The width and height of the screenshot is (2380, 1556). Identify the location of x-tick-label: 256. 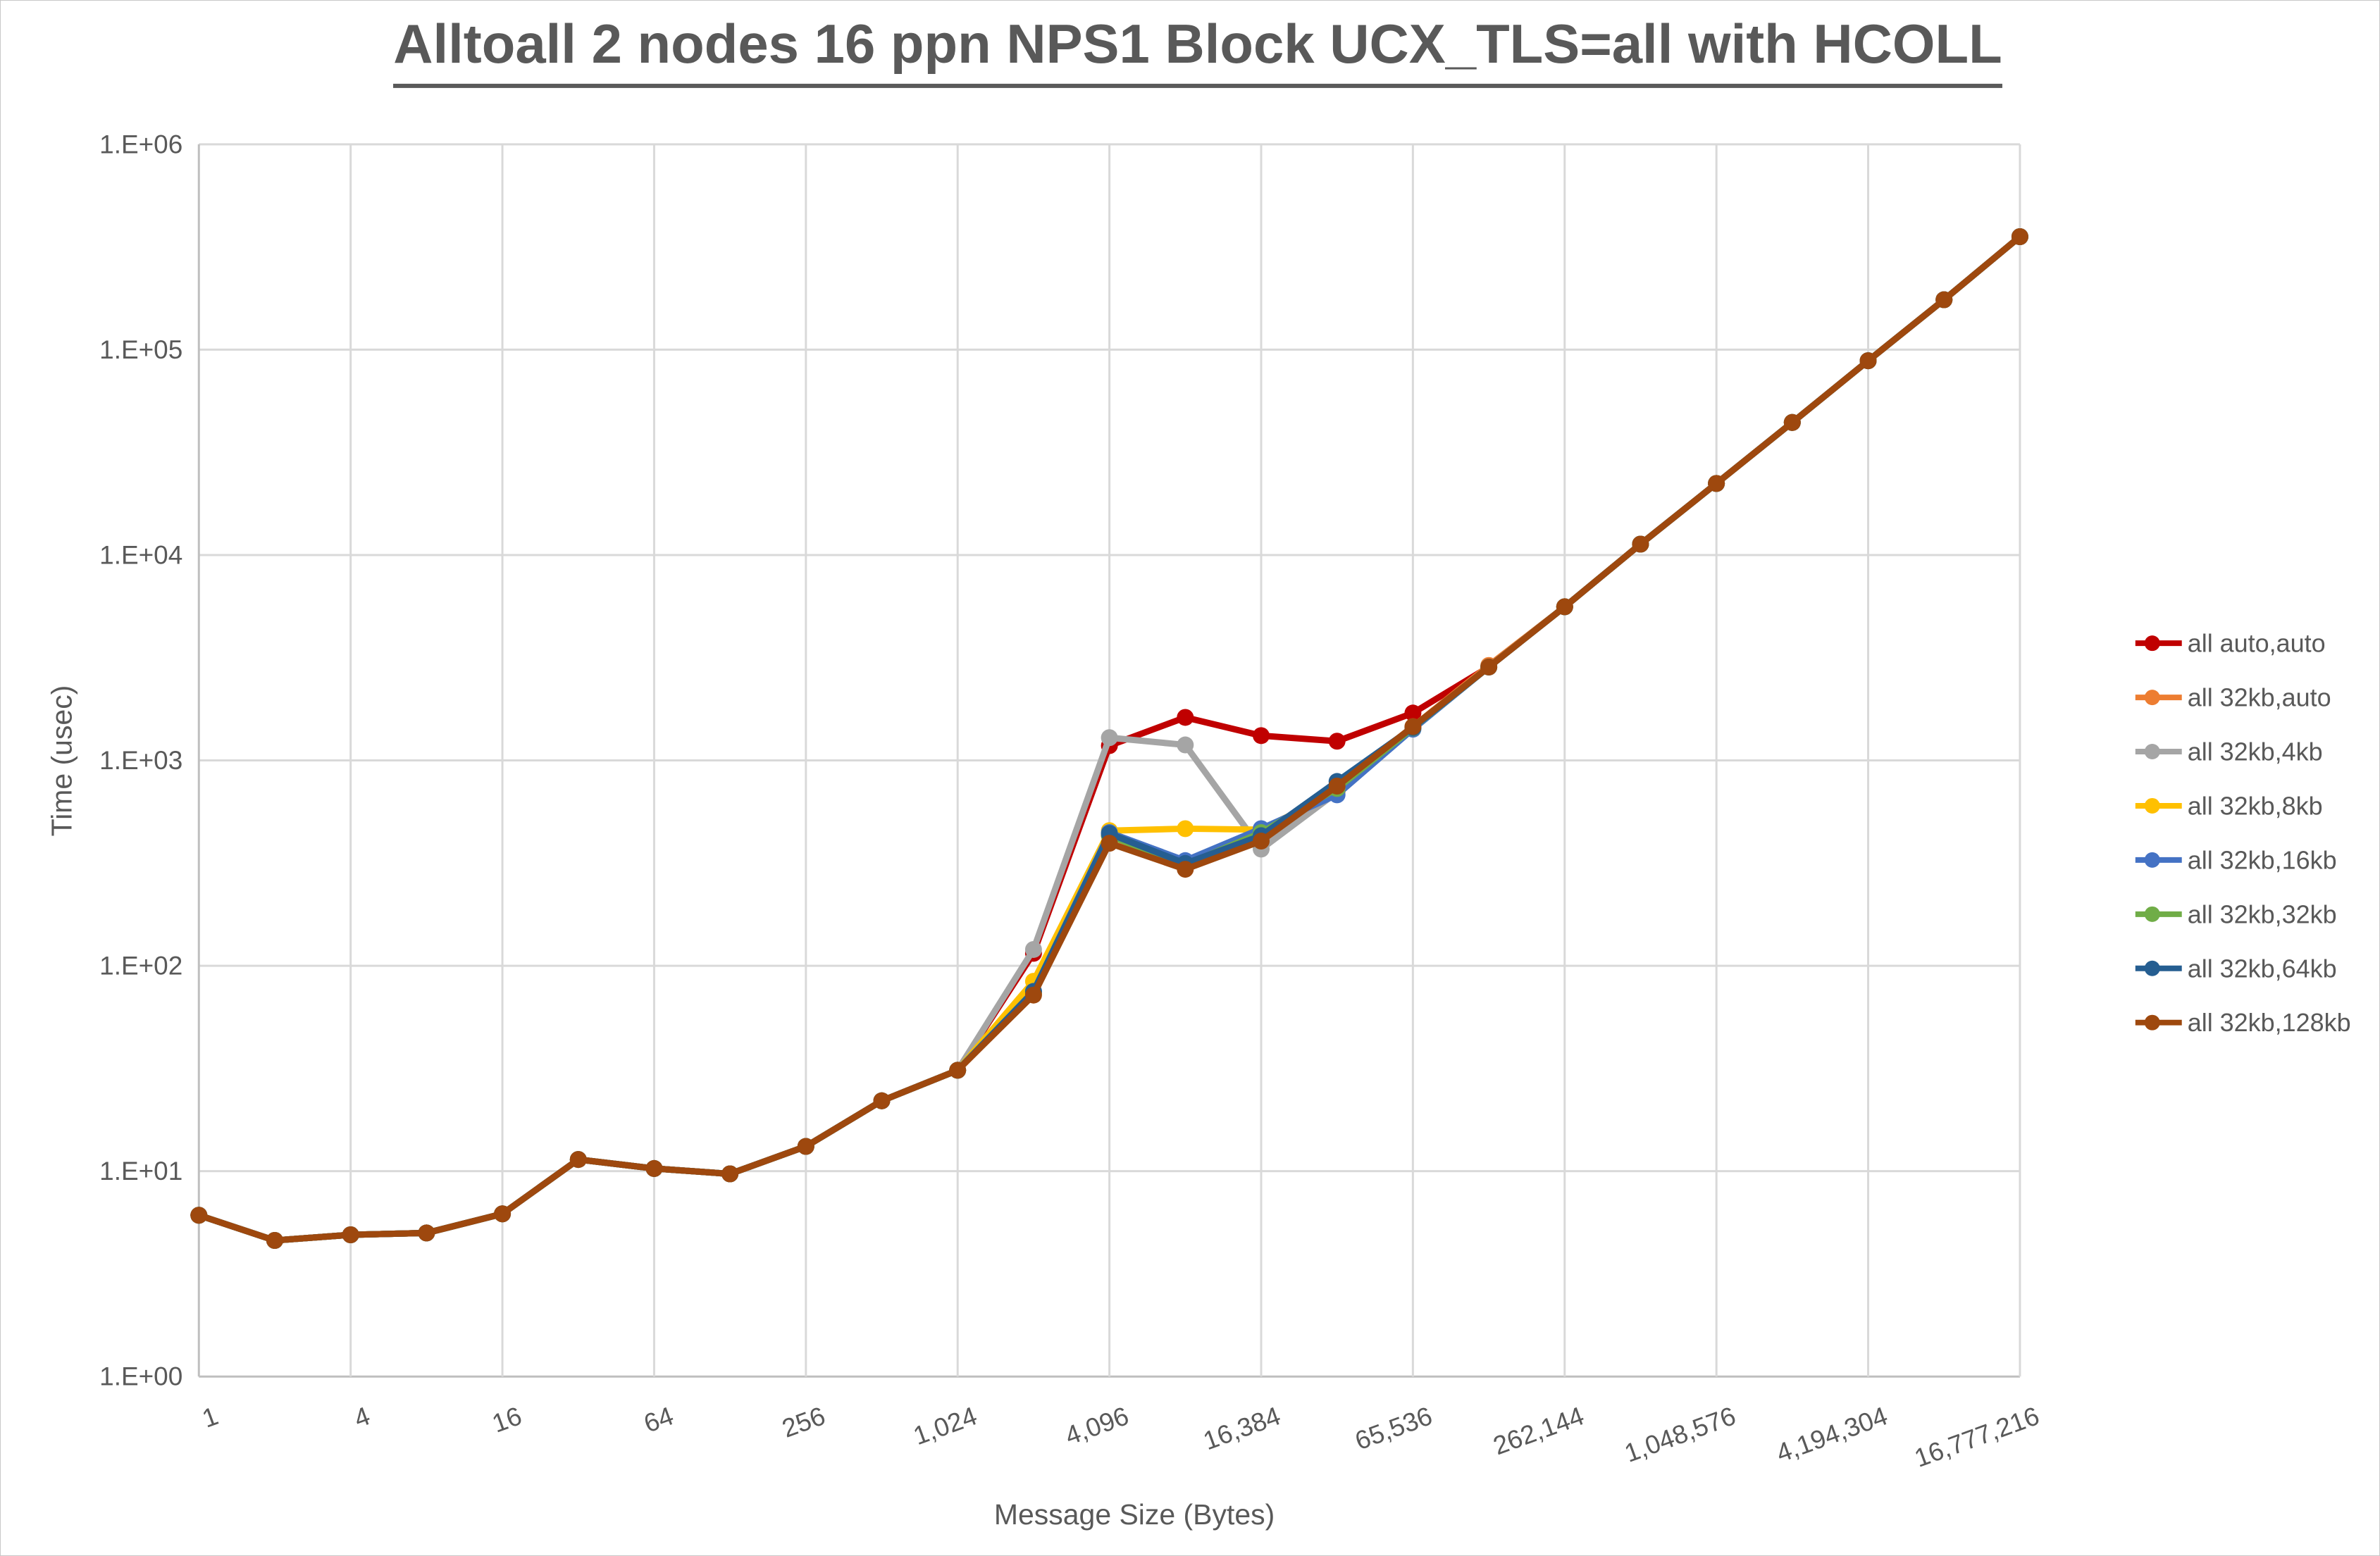
(804, 1422).